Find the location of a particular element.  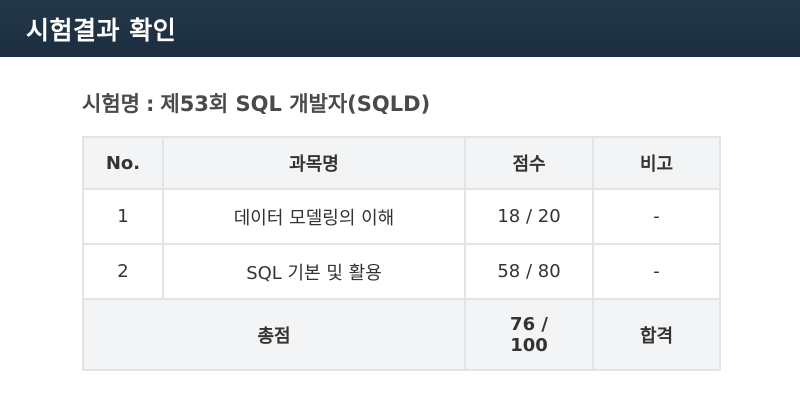

table-header-row: No. 과목명 점수 비고 is located at coordinates (401, 163).